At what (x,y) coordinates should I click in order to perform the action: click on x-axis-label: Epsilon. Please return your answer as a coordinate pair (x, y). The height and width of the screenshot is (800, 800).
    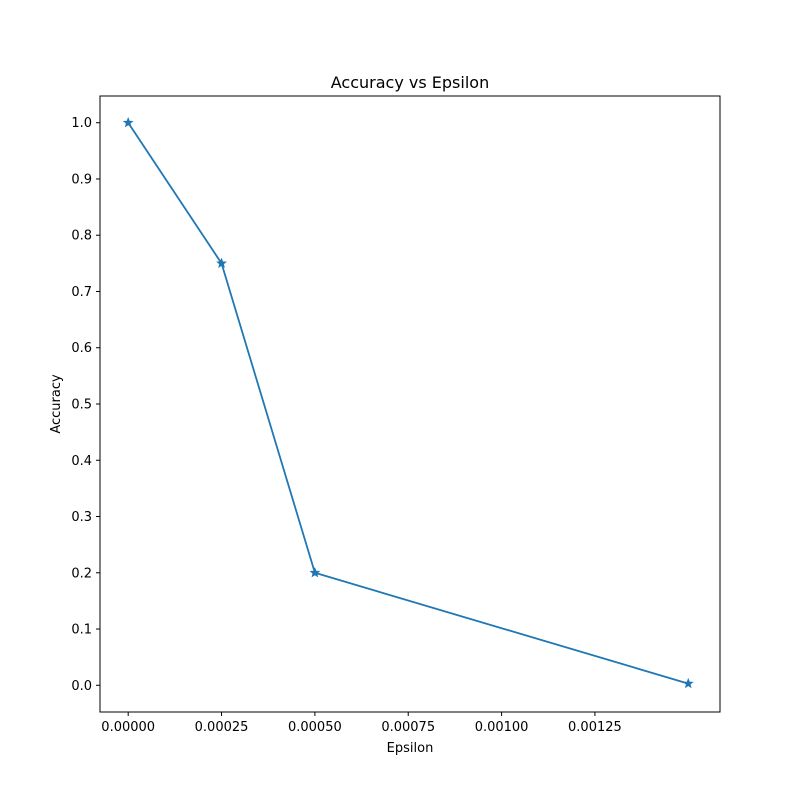
    Looking at the image, I should click on (410, 748).